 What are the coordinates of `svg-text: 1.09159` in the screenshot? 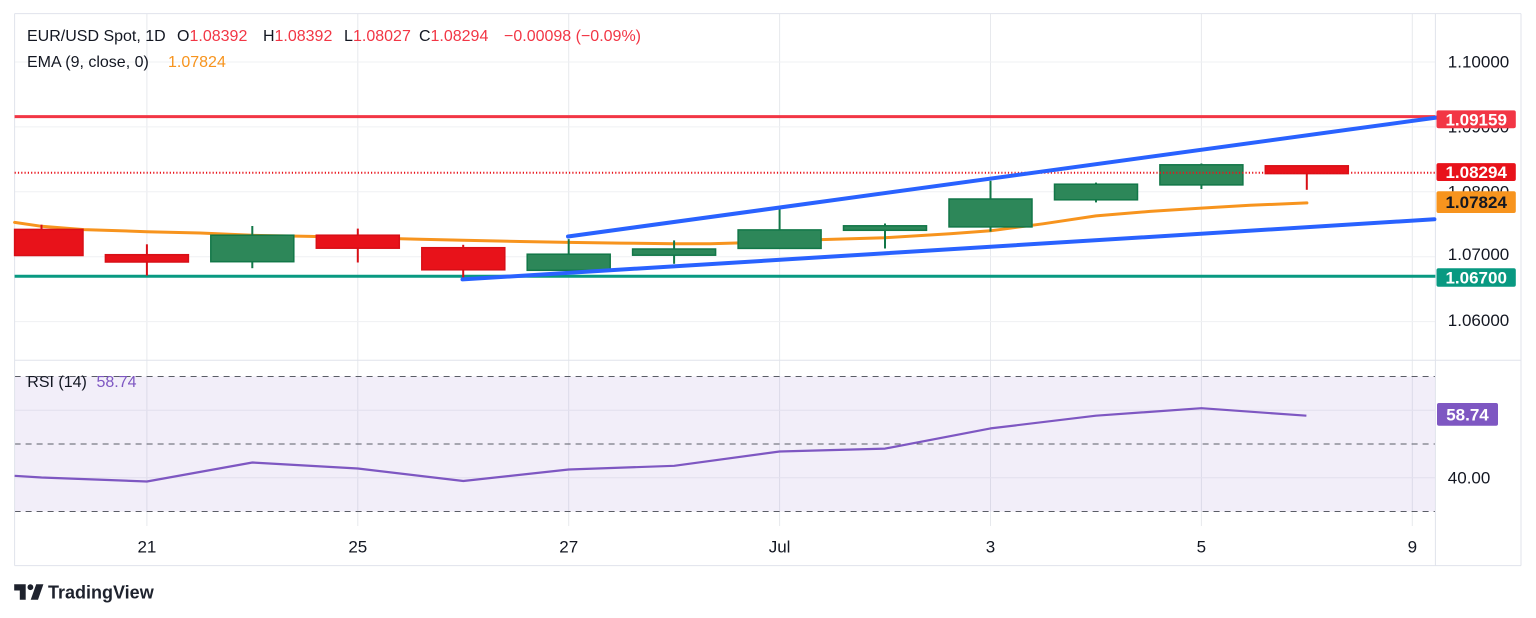 It's located at (1475, 119).